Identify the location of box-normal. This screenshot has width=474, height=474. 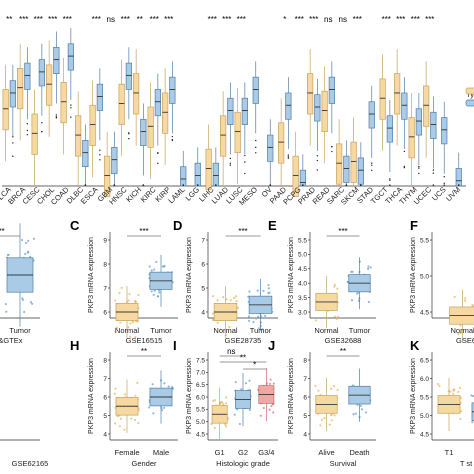
(127, 312).